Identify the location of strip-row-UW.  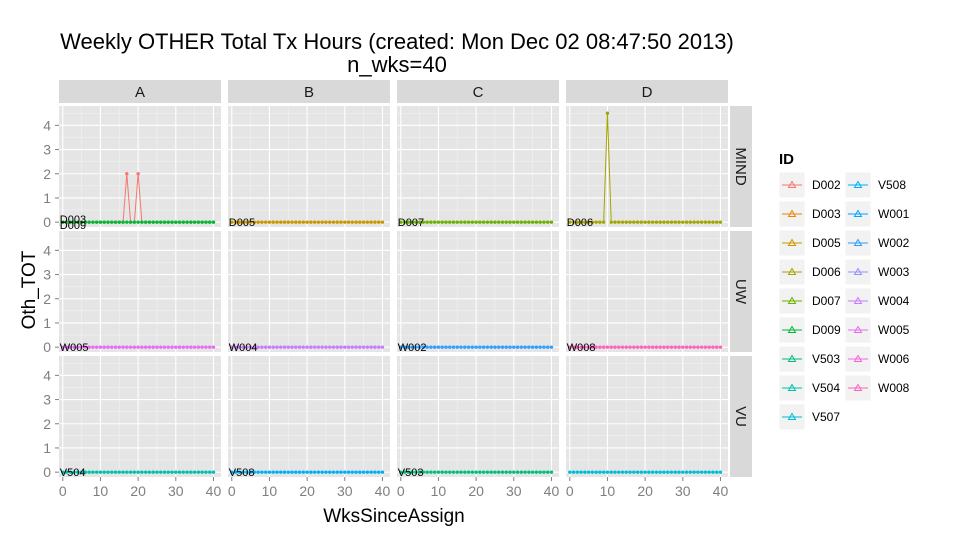
(741, 291).